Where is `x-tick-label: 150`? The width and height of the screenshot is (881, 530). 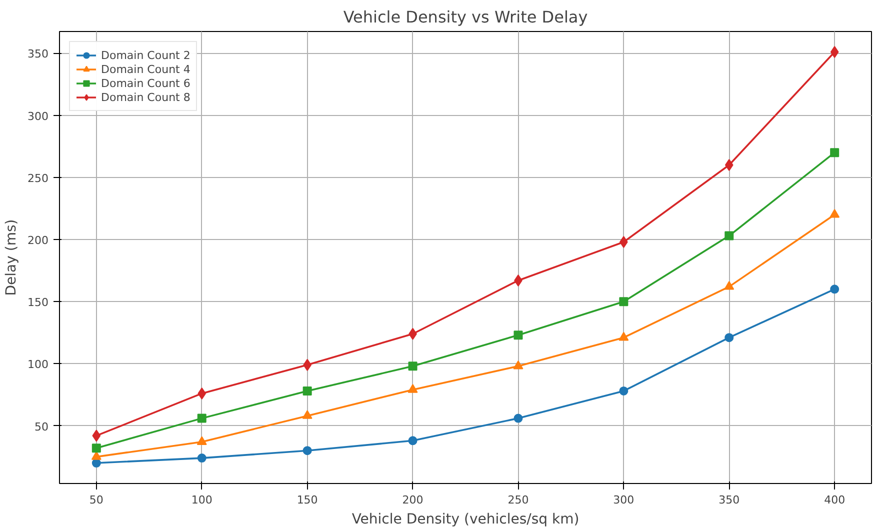 x-tick-label: 150 is located at coordinates (307, 500).